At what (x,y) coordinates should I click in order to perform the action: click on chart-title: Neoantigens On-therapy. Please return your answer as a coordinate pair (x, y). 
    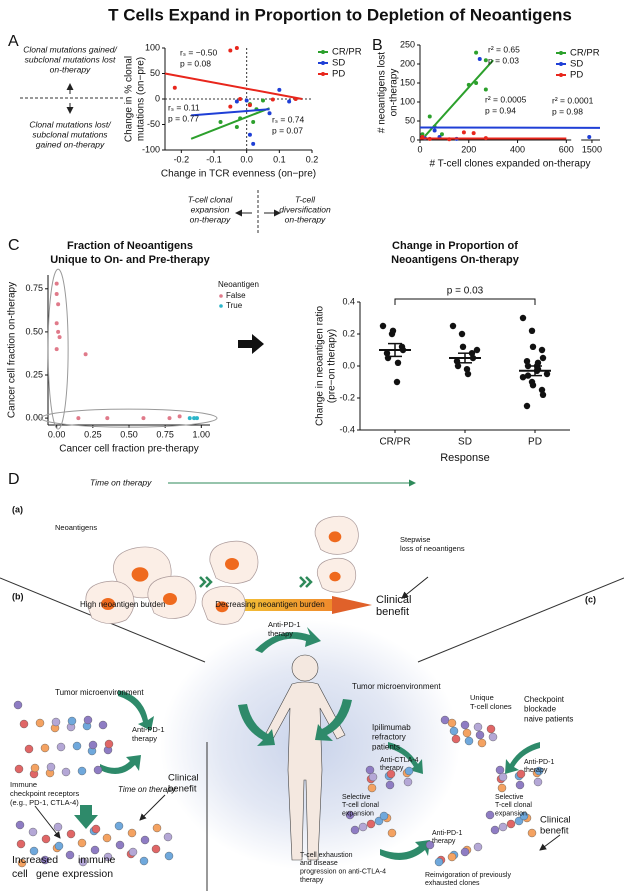
    Looking at the image, I should click on (455, 260).